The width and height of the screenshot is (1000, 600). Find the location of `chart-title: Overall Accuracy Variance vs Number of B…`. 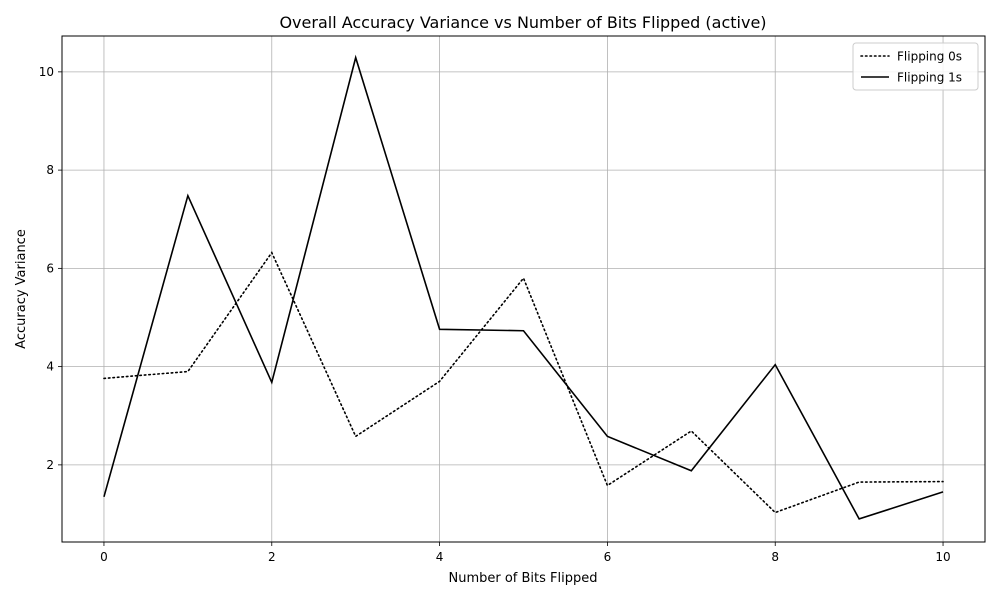

chart-title: Overall Accuracy Variance vs Number of B… is located at coordinates (522, 22).